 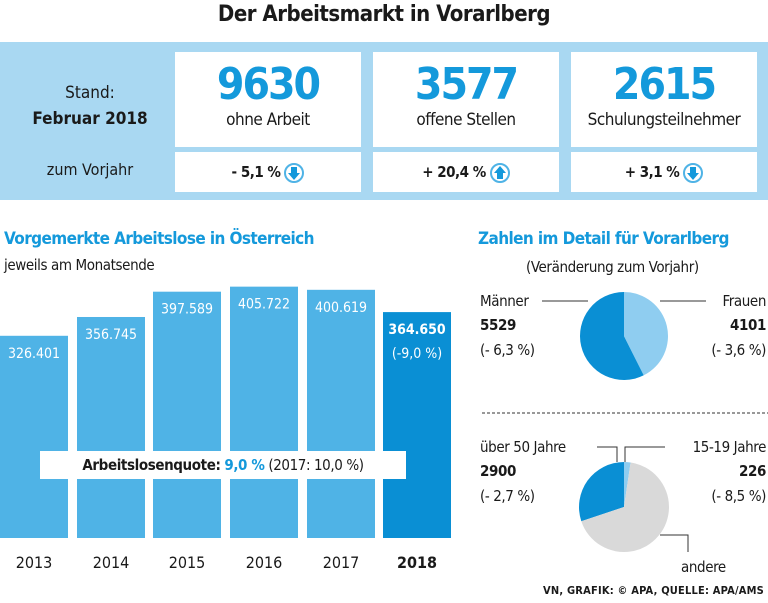 I want to click on year-tick-label: 2018, so click(x=417, y=562).